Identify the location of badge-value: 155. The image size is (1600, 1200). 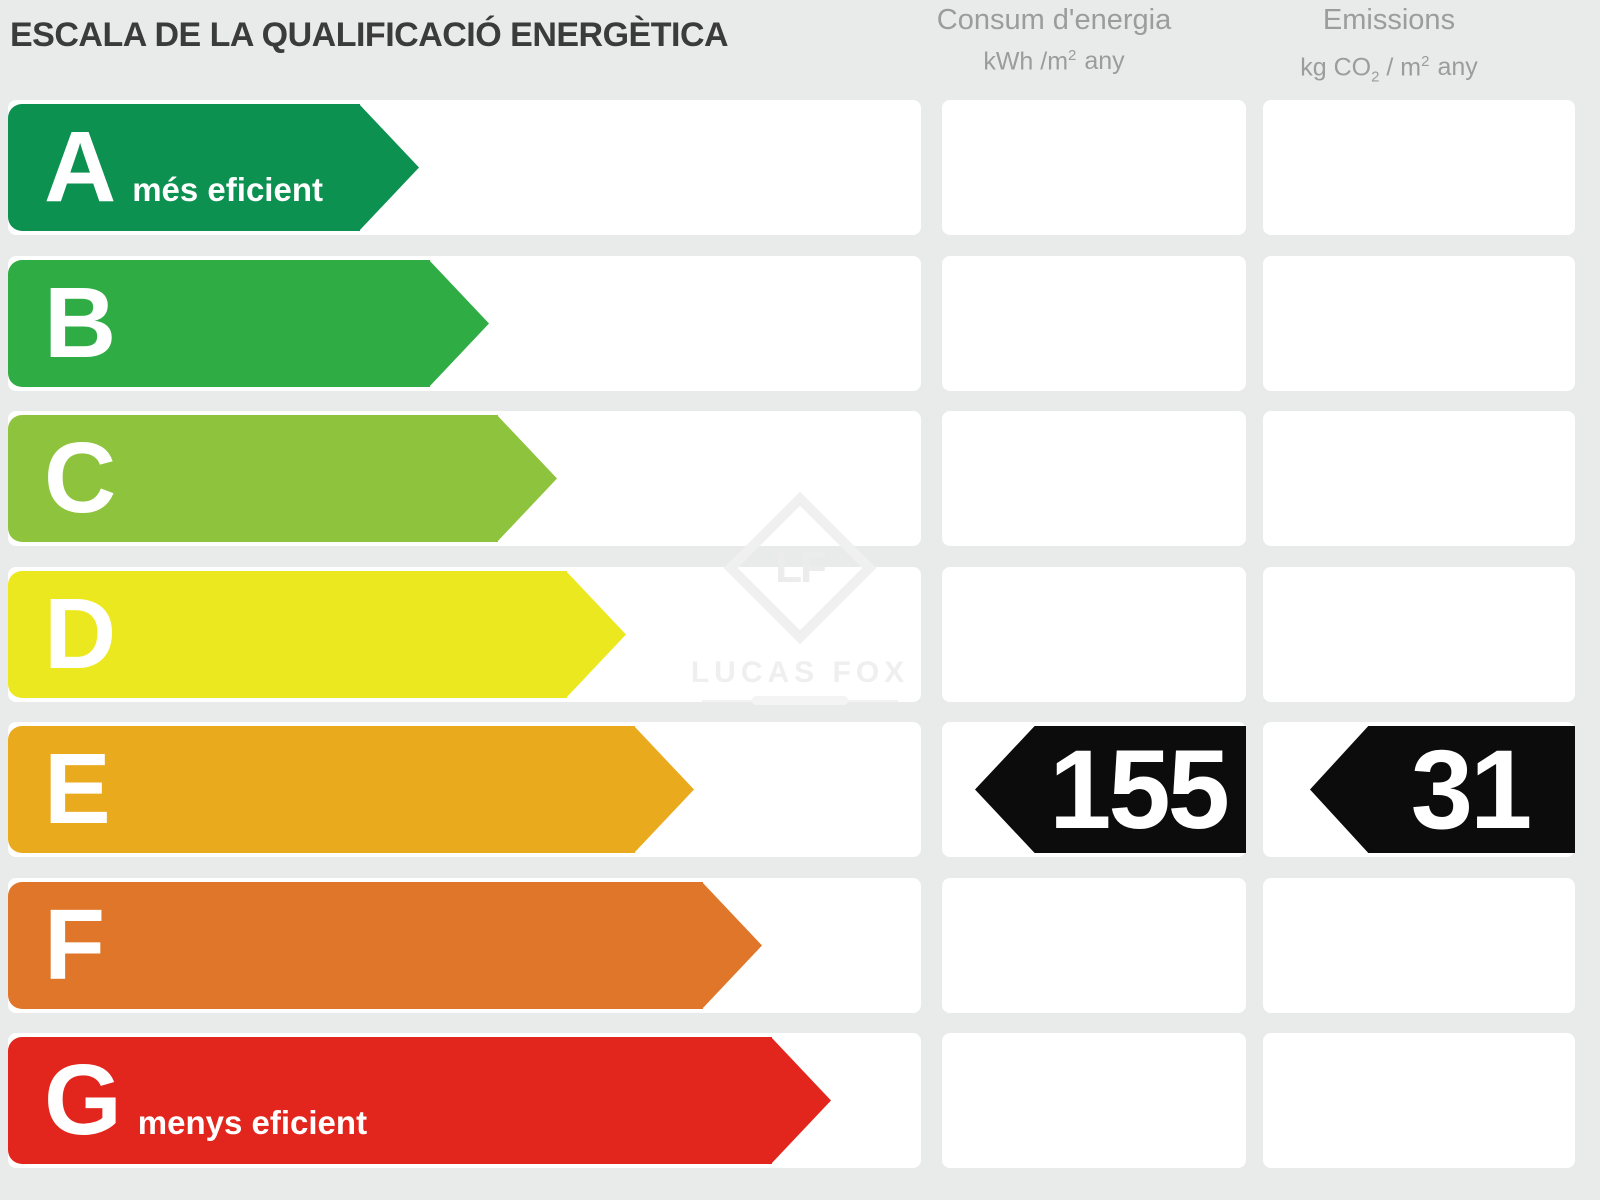
(1139, 789).